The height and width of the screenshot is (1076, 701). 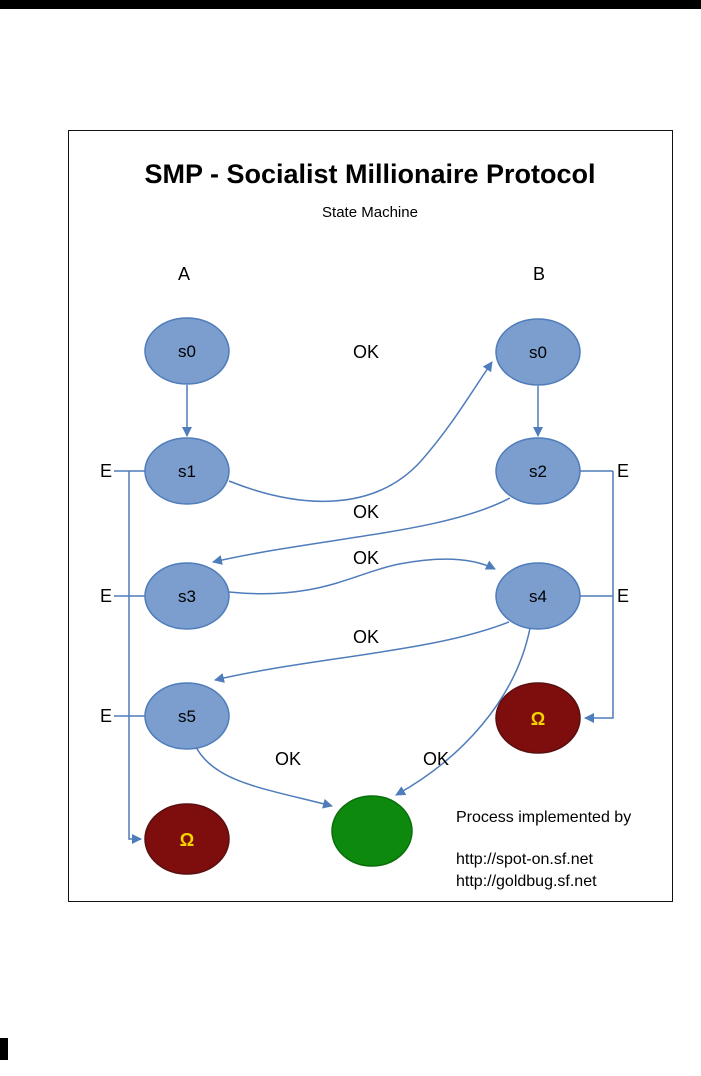 I want to click on omega-state-left-label: Ω, so click(x=187, y=840).